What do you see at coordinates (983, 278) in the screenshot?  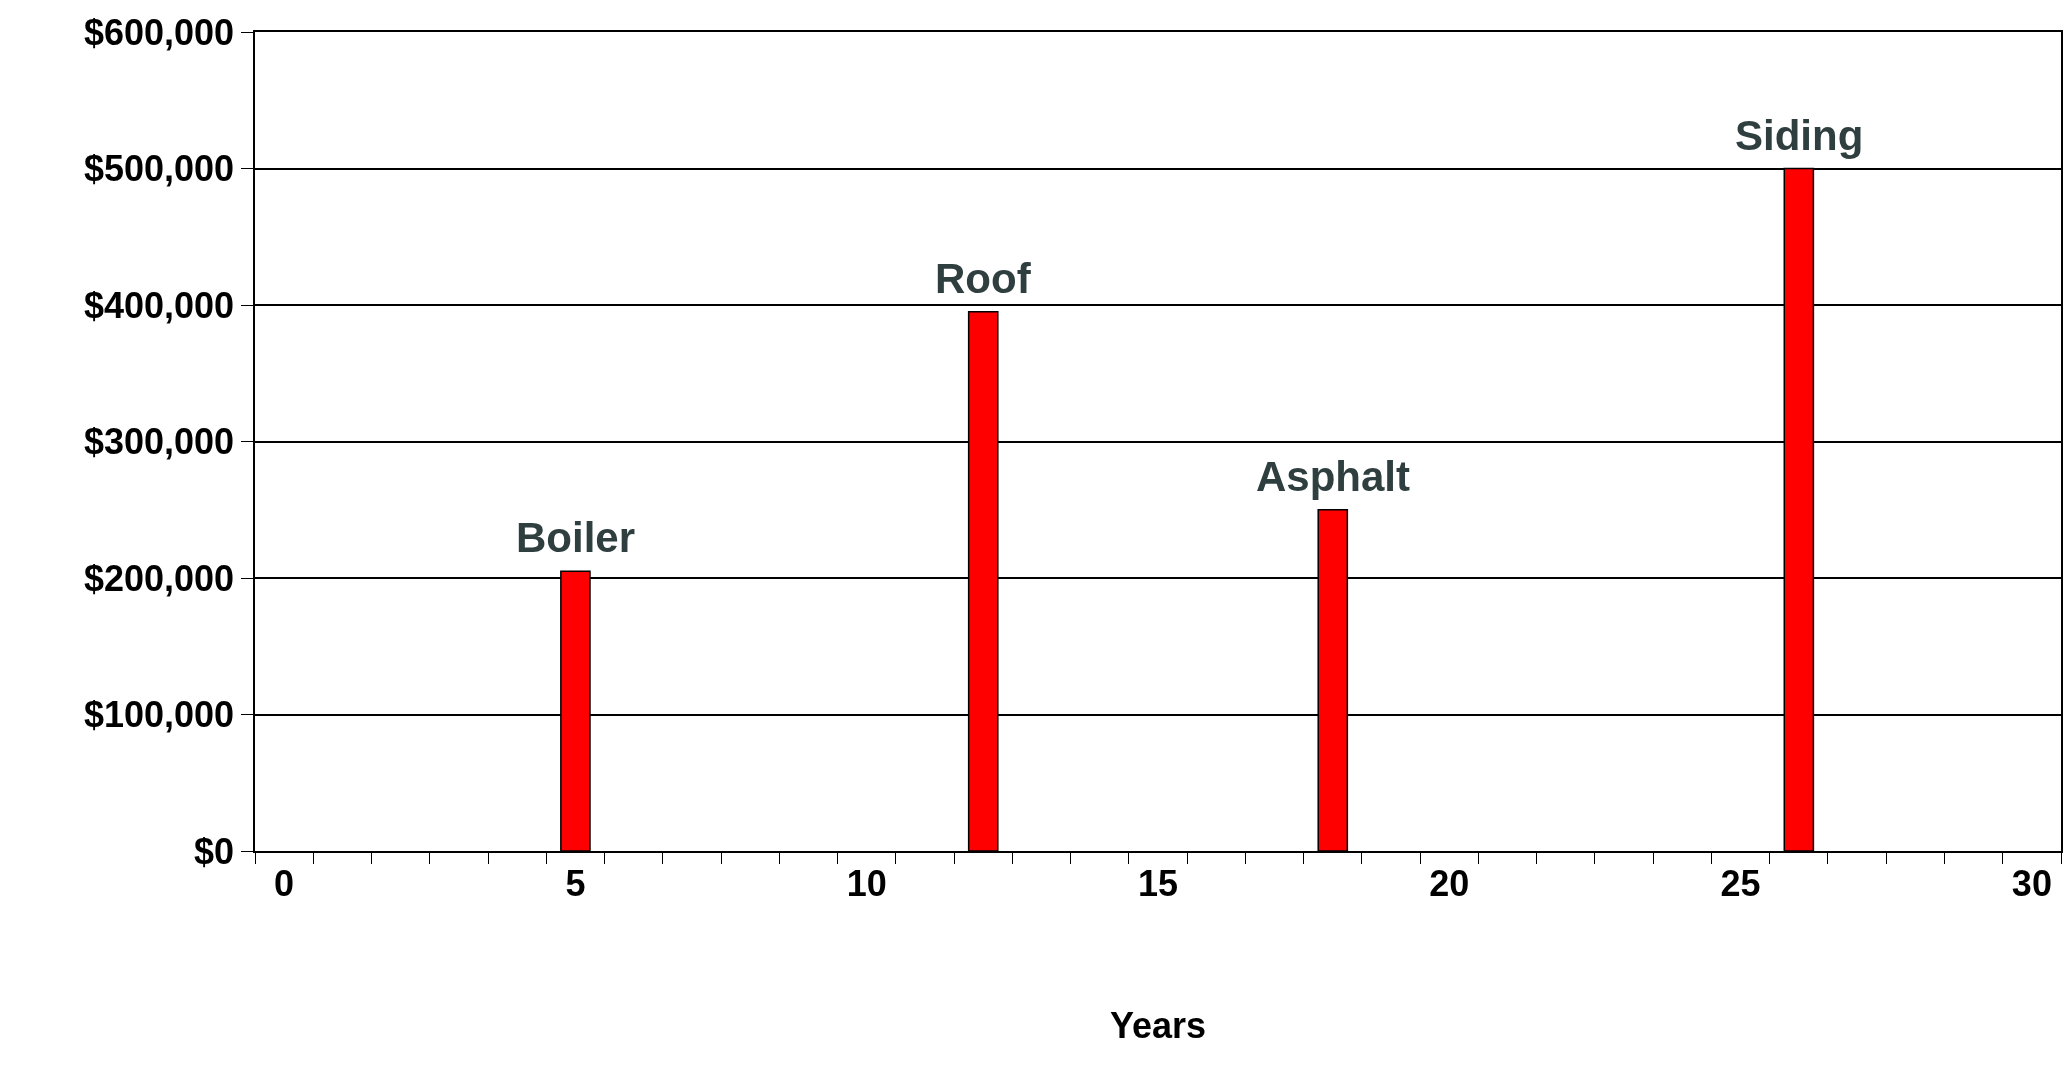 I see `annotation: Roof` at bounding box center [983, 278].